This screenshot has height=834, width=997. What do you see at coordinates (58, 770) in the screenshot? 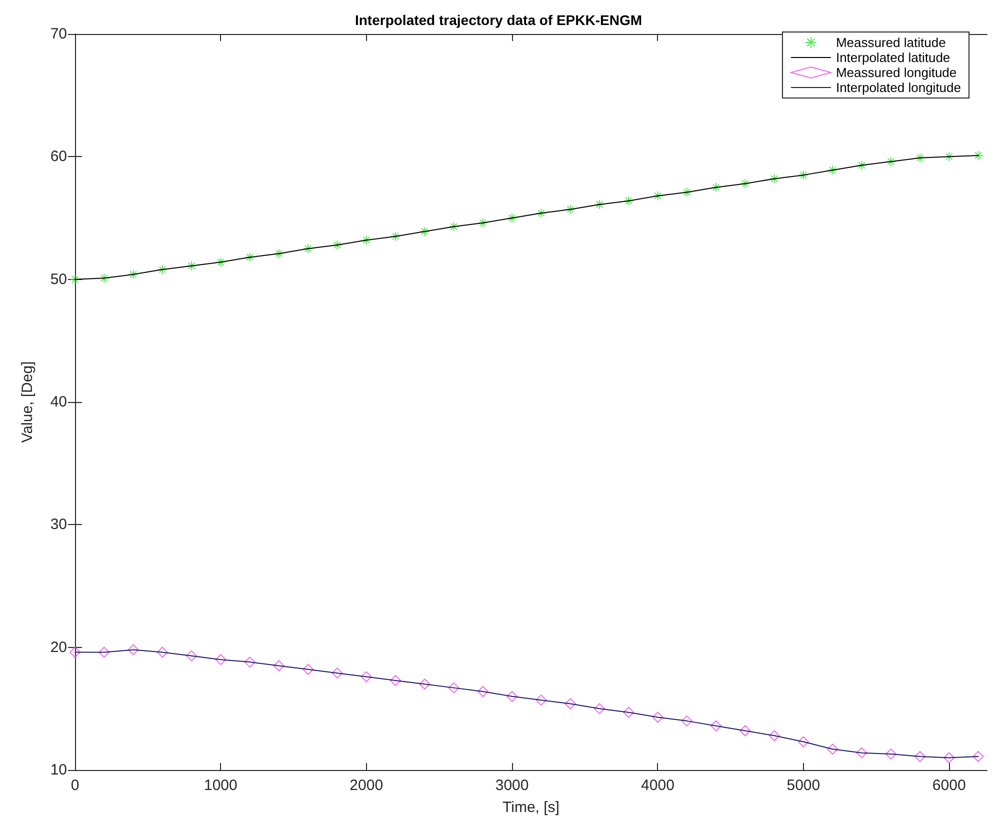
I see `y-tick-label: 10` at bounding box center [58, 770].